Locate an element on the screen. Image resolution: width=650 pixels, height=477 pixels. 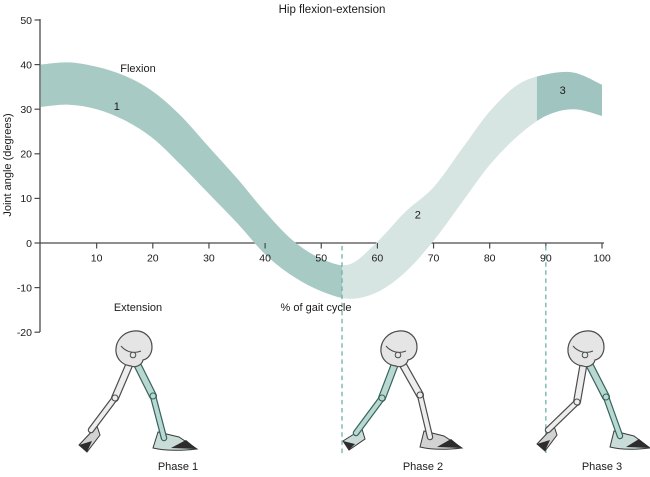
y-tick-label: -20 is located at coordinates (24, 333).